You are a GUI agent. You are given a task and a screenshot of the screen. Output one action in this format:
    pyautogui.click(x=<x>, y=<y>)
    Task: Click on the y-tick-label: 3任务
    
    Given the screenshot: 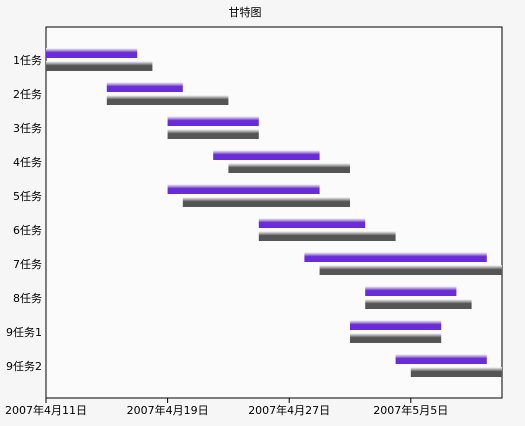 What is the action you would take?
    pyautogui.click(x=27, y=128)
    